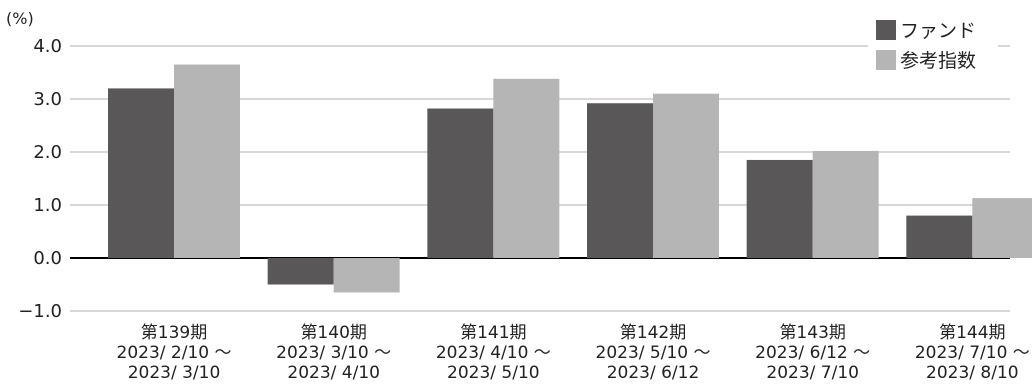 This screenshot has width=1032, height=387. What do you see at coordinates (653, 353) in the screenshot?
I see `category-from-date-label: 2023/ 5/10 ～` at bounding box center [653, 353].